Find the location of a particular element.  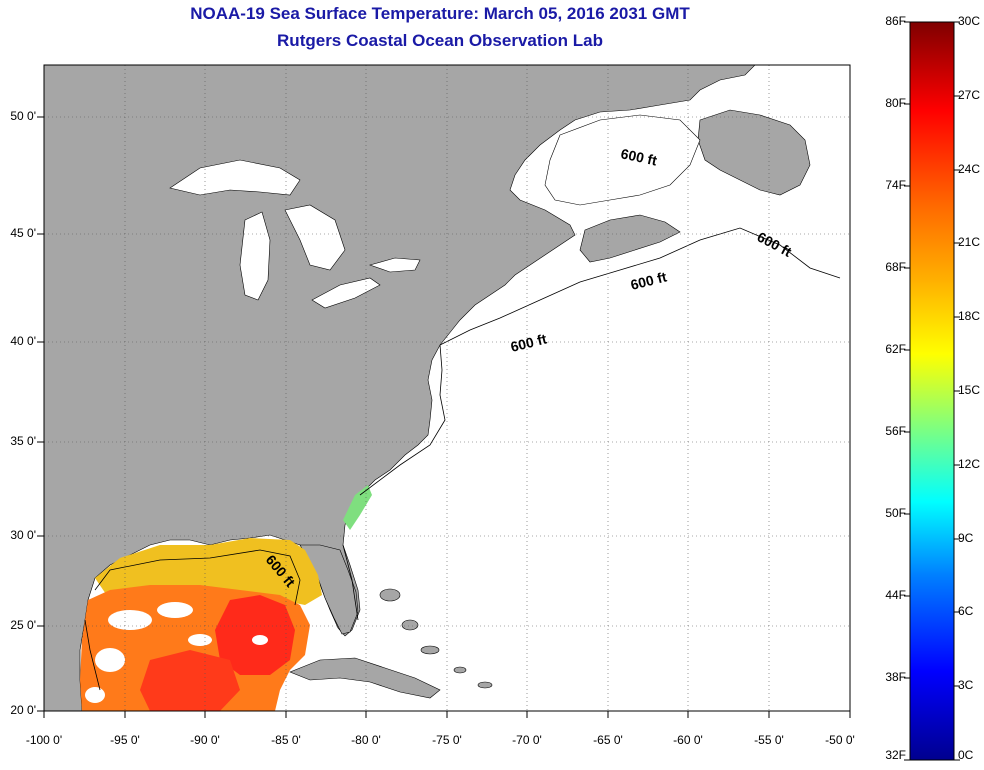

cb-f-80: 80F is located at coordinates (895, 103).